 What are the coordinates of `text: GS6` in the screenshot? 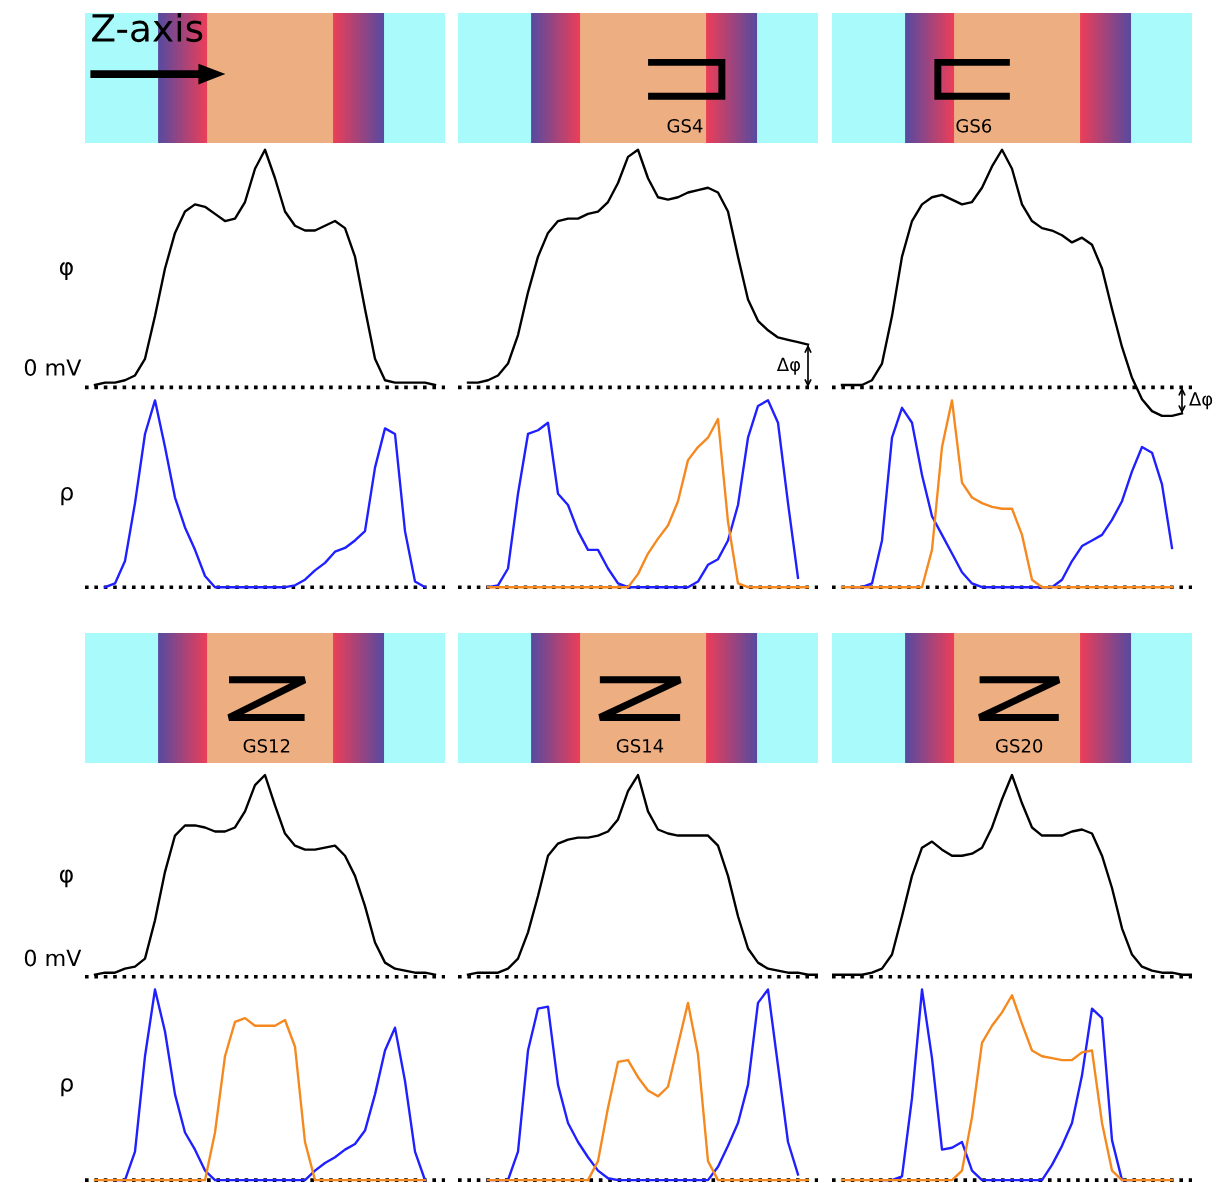 It's located at (974, 125).